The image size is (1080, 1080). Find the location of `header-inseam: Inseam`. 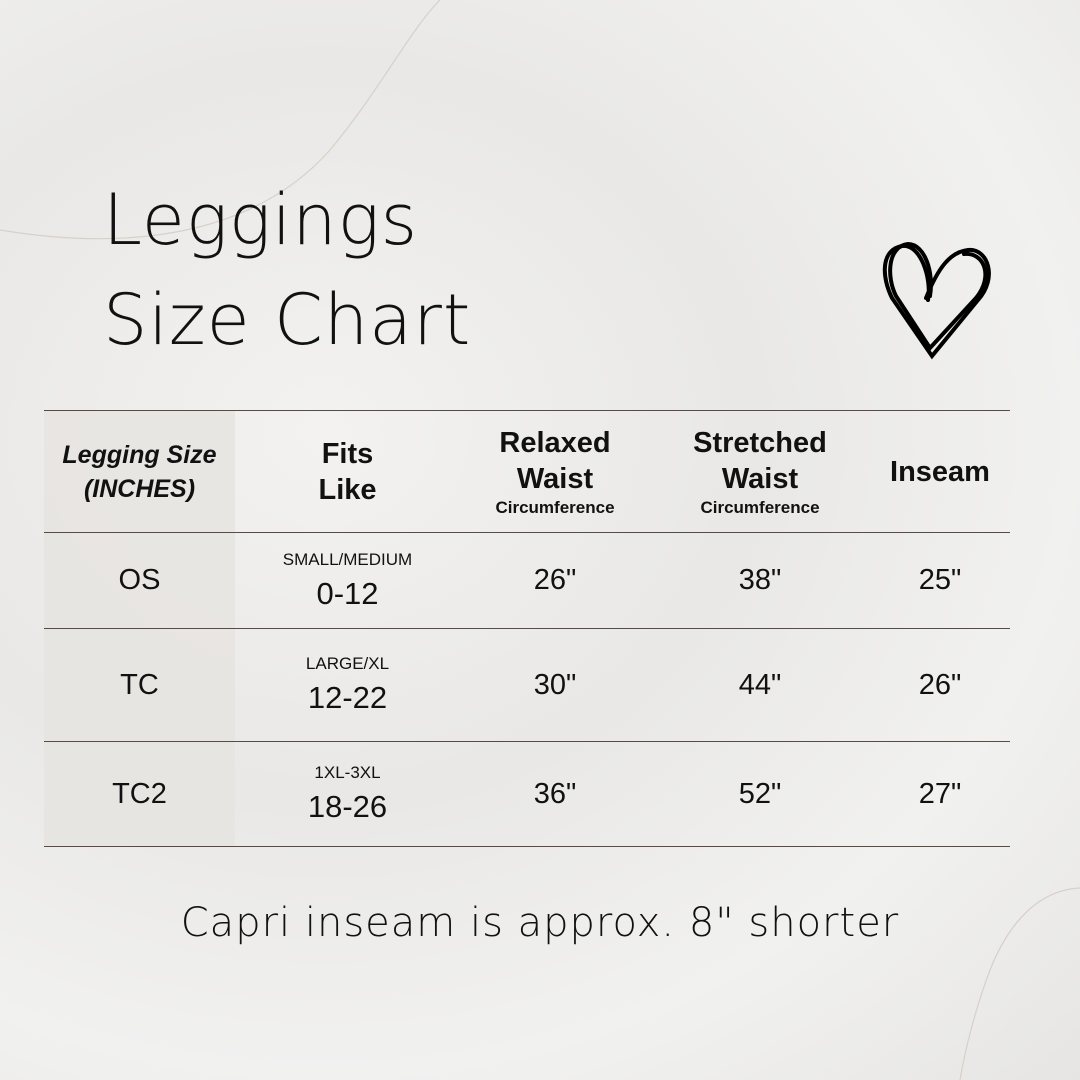

header-inseam: Inseam is located at coordinates (940, 471).